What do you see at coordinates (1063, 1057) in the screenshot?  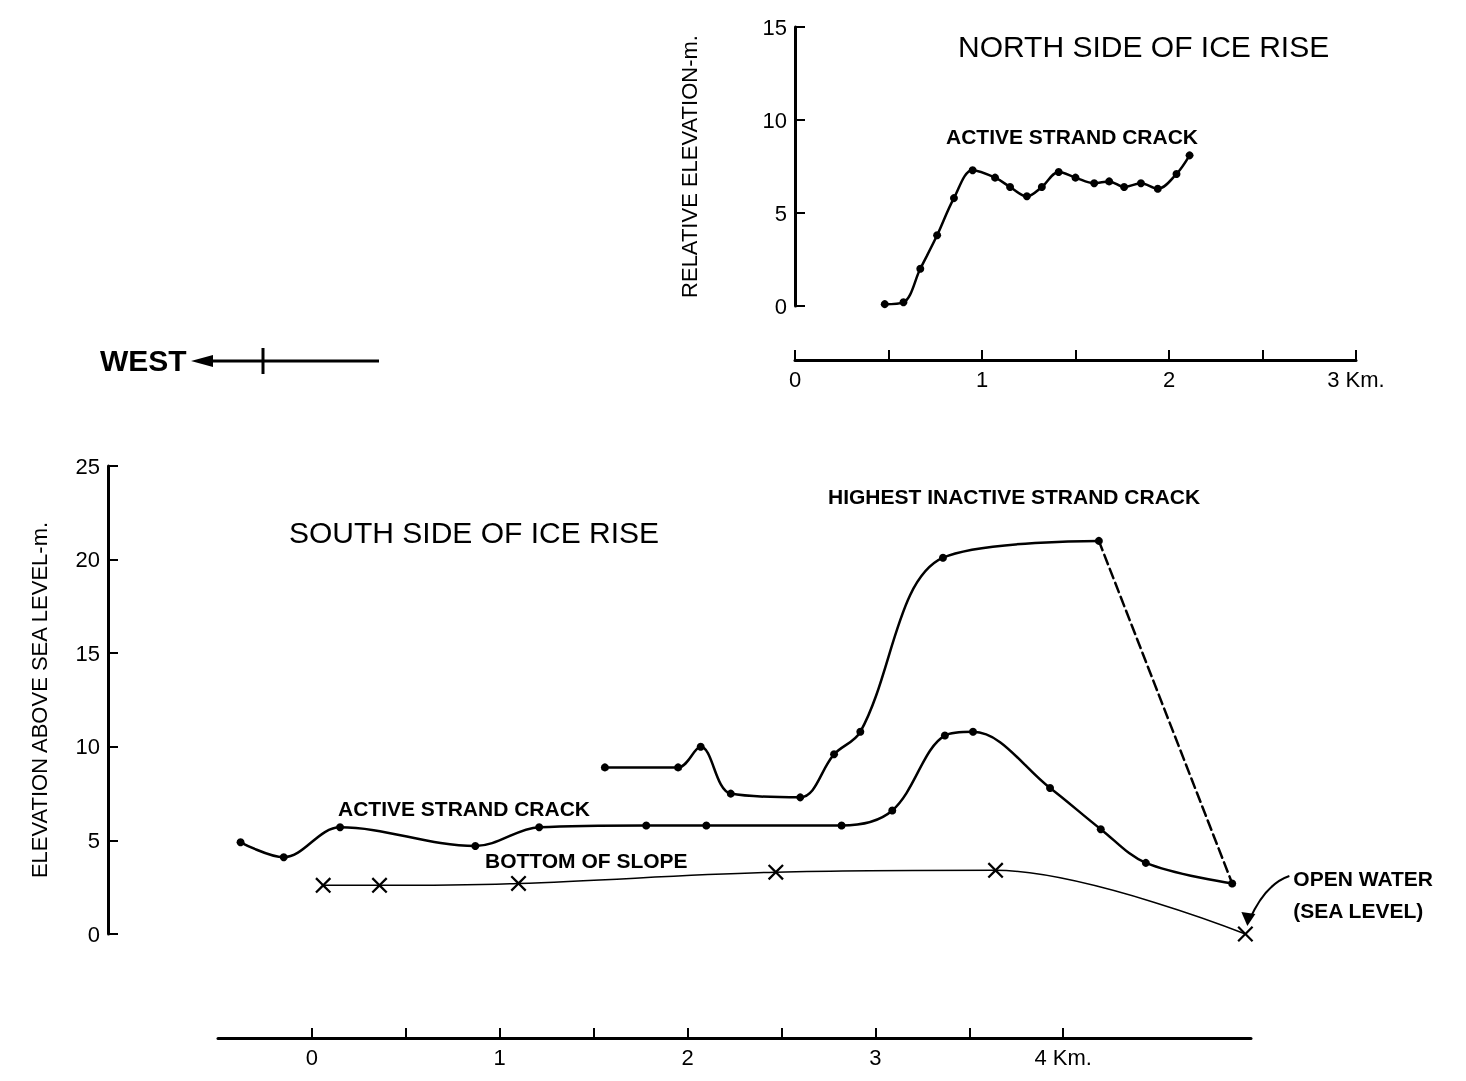 I see `x-tick-label: 4 Km.` at bounding box center [1063, 1057].